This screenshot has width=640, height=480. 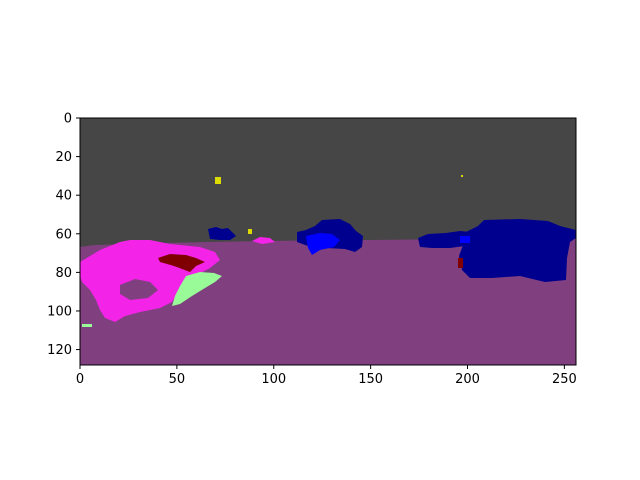 I want to click on x-tick-label: 0, so click(x=80, y=379).